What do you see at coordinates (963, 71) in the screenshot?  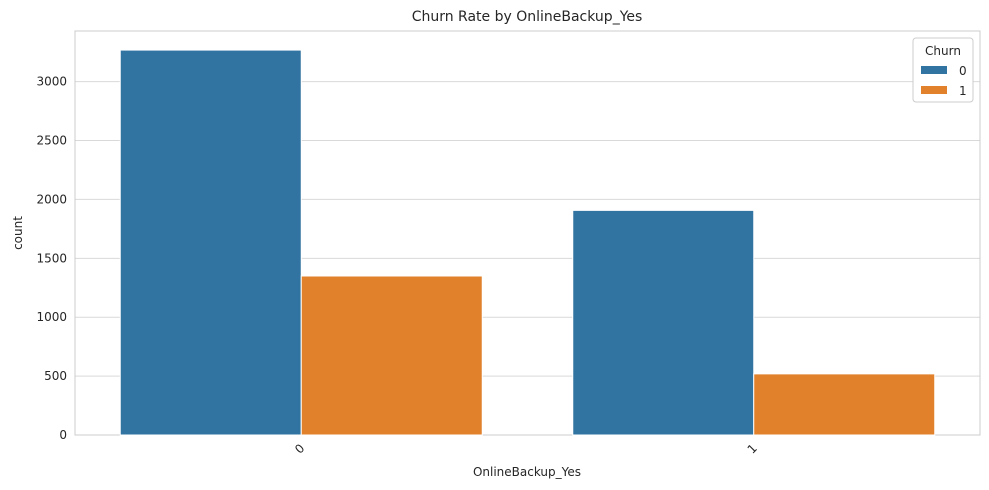 I see `legend-label-0: 0` at bounding box center [963, 71].